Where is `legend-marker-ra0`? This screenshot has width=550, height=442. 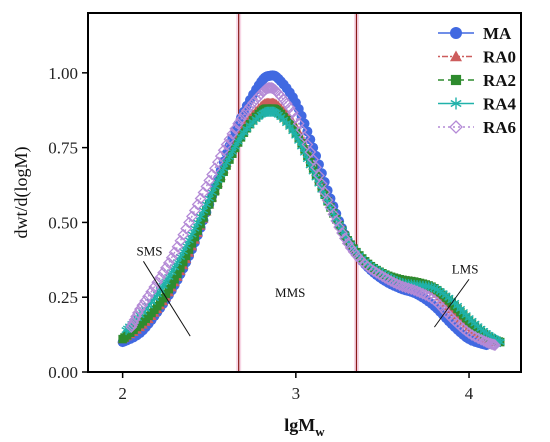
legend-marker-ra0 is located at coordinates (456, 56).